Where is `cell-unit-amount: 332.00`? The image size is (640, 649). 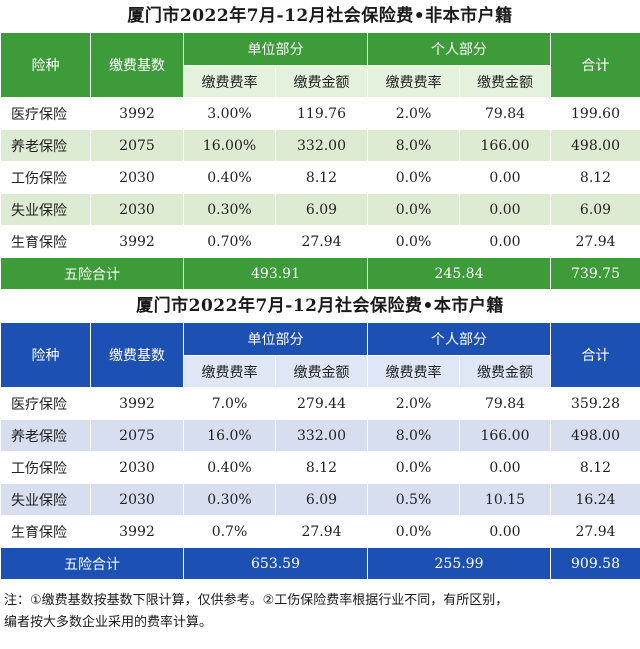 cell-unit-amount: 332.00 is located at coordinates (321, 435).